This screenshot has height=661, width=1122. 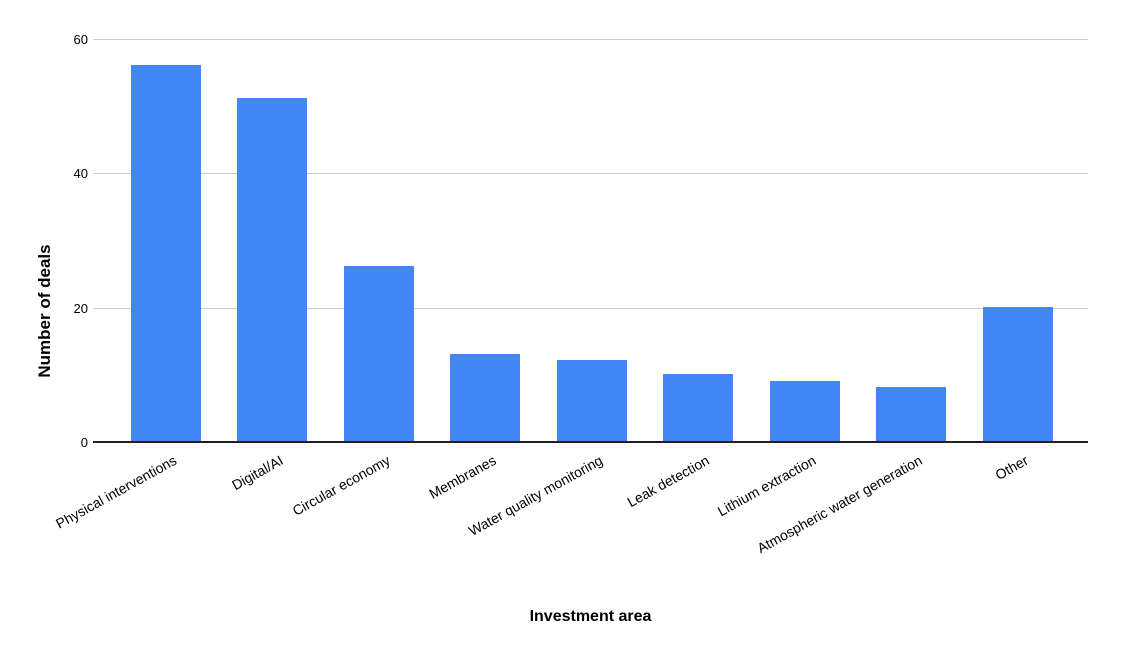 What do you see at coordinates (590, 616) in the screenshot?
I see `x-axis-title: Investment area` at bounding box center [590, 616].